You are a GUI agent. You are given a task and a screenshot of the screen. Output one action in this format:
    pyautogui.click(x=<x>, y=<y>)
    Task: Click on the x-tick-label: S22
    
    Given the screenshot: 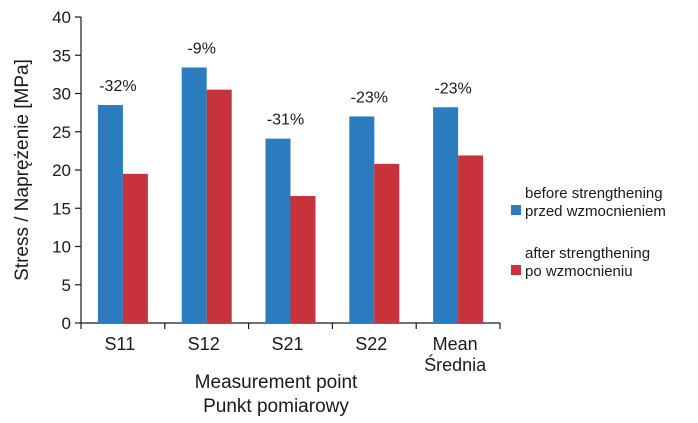 What is the action you would take?
    pyautogui.click(x=371, y=344)
    